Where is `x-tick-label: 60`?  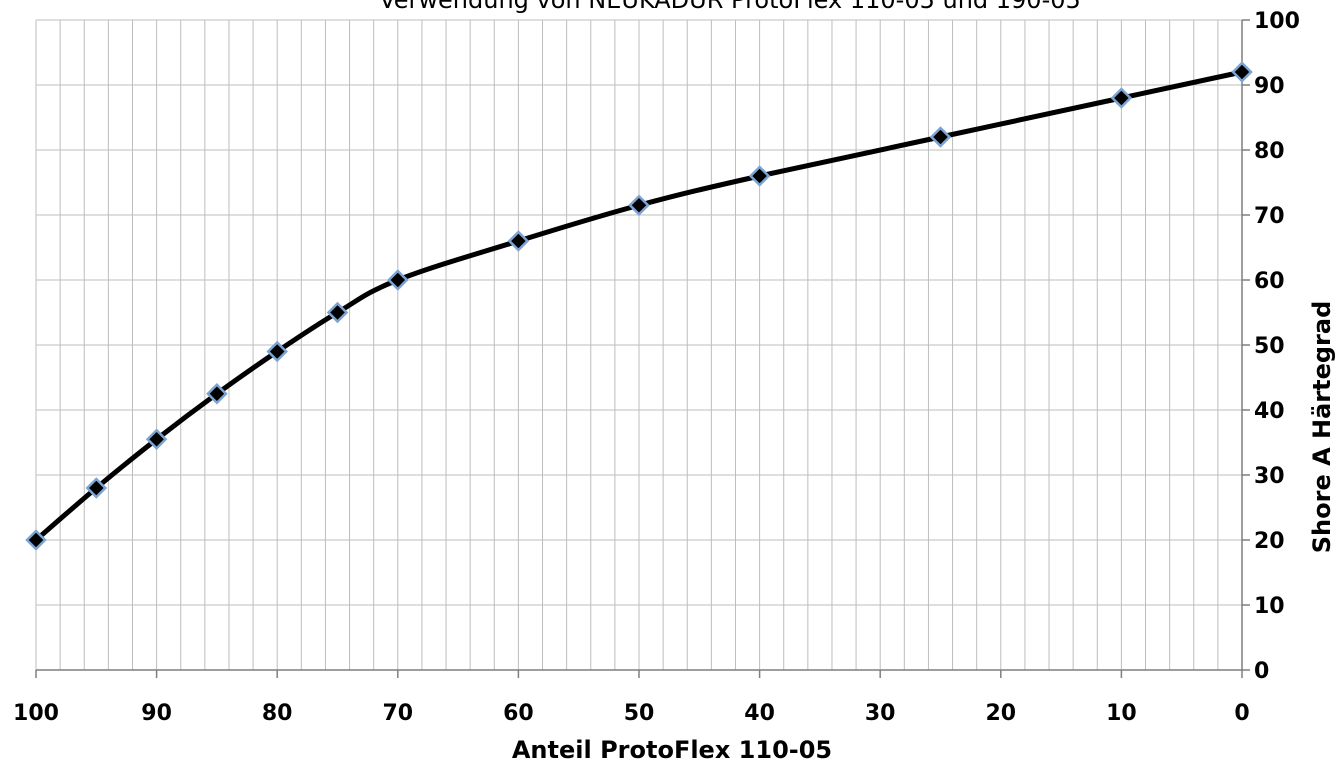
x-tick-label: 60 is located at coordinates (518, 713).